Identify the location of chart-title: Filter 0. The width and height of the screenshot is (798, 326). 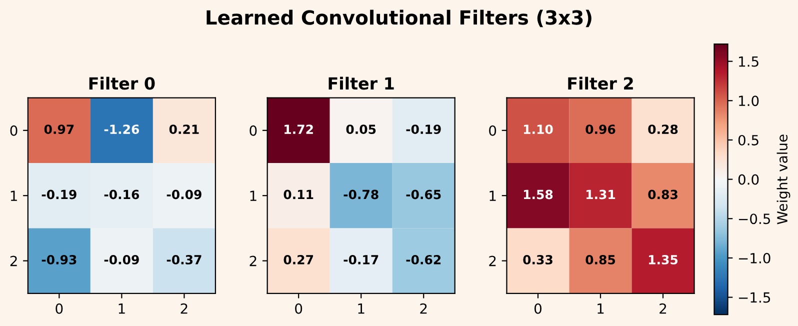
(122, 83).